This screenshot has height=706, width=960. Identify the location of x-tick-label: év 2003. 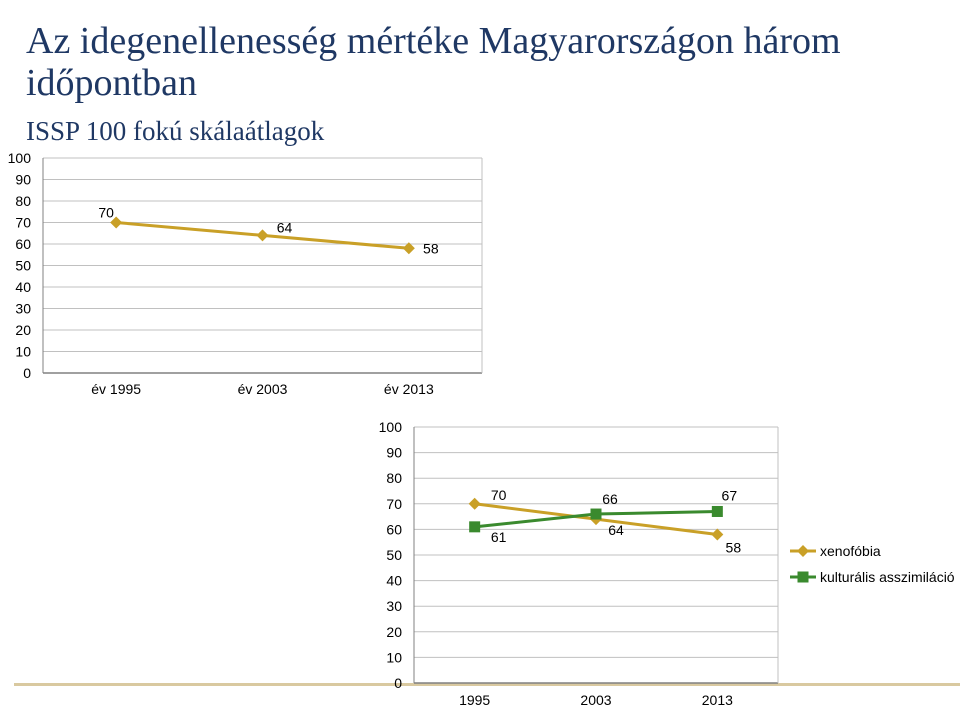
(263, 389).